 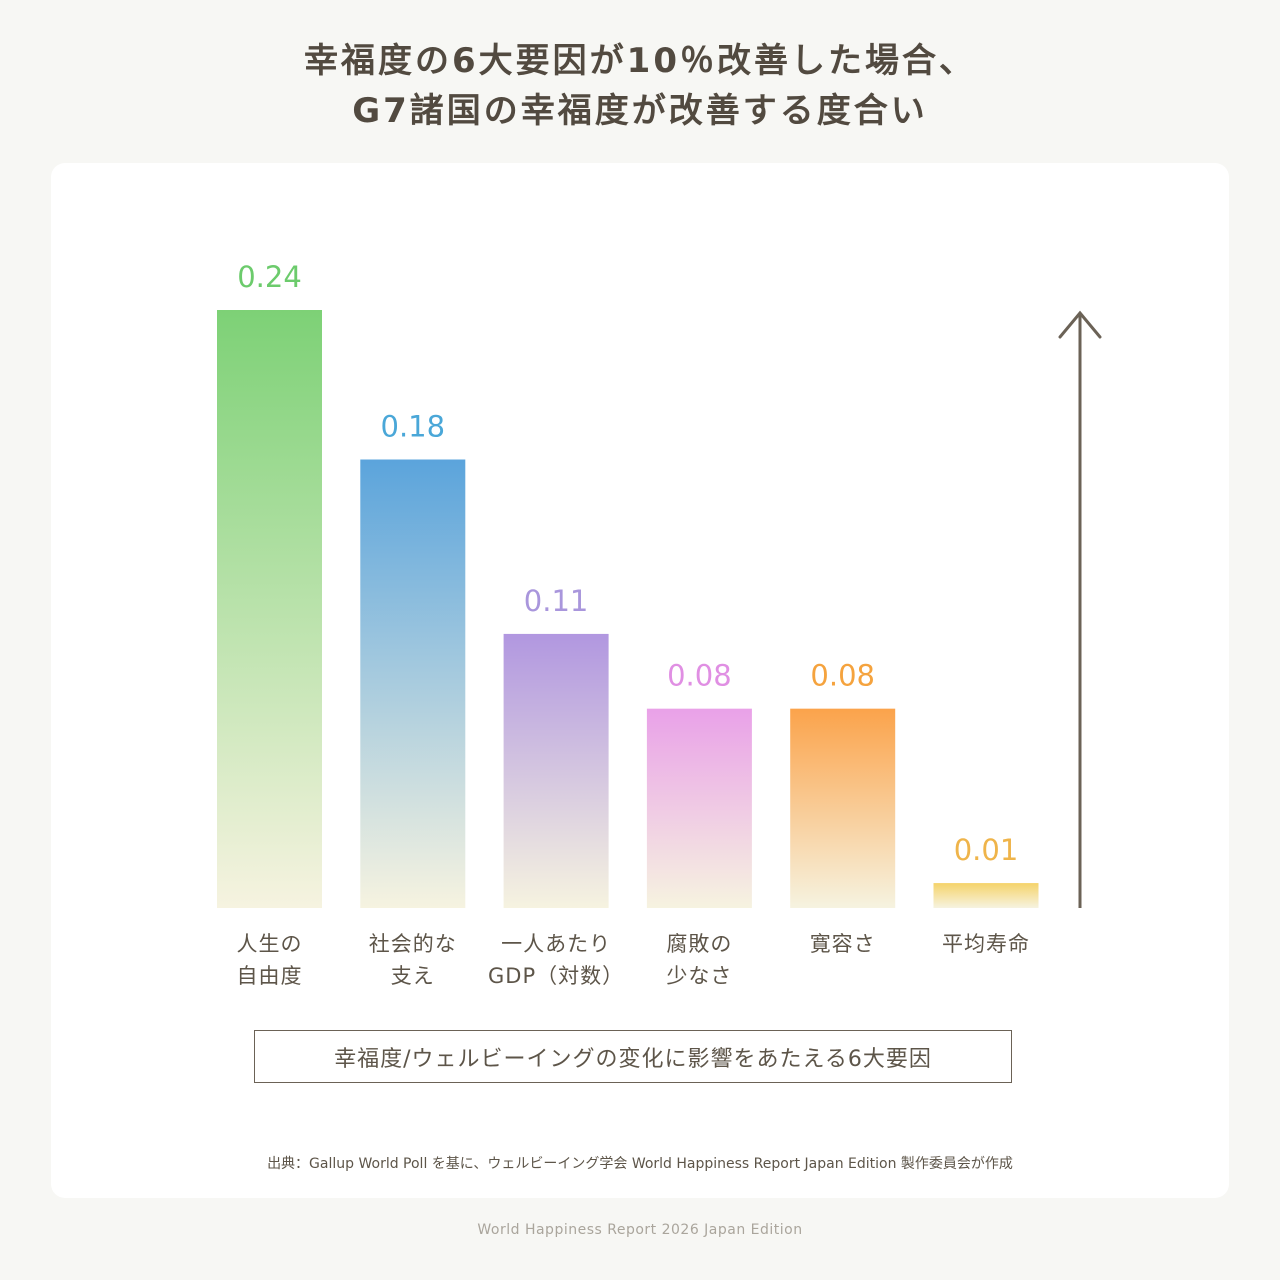 I want to click on category-label-4-line-2: 少なさ, so click(x=699, y=976).